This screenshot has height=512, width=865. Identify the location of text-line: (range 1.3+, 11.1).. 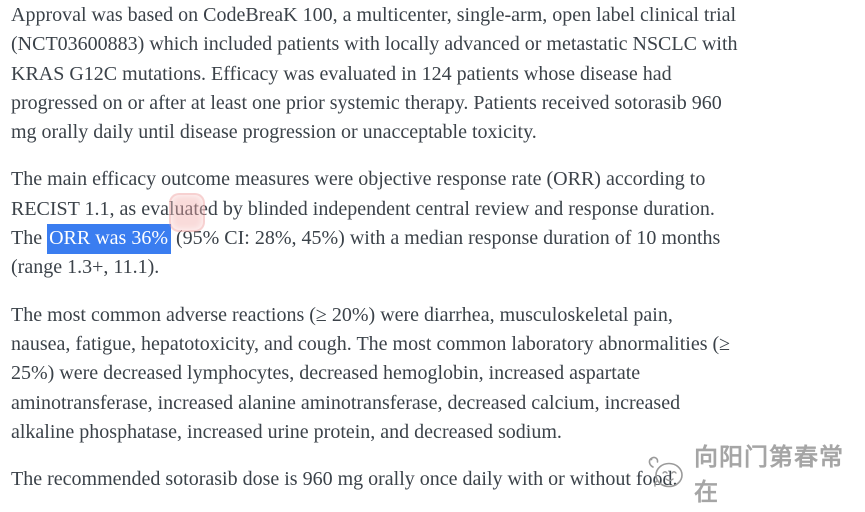
(85, 267).